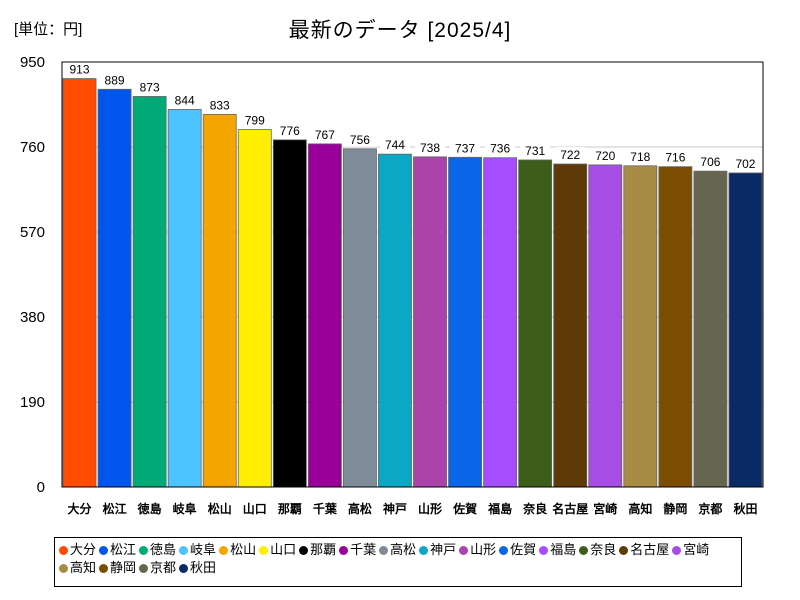  I want to click on y-tick-label: 190, so click(32, 402).